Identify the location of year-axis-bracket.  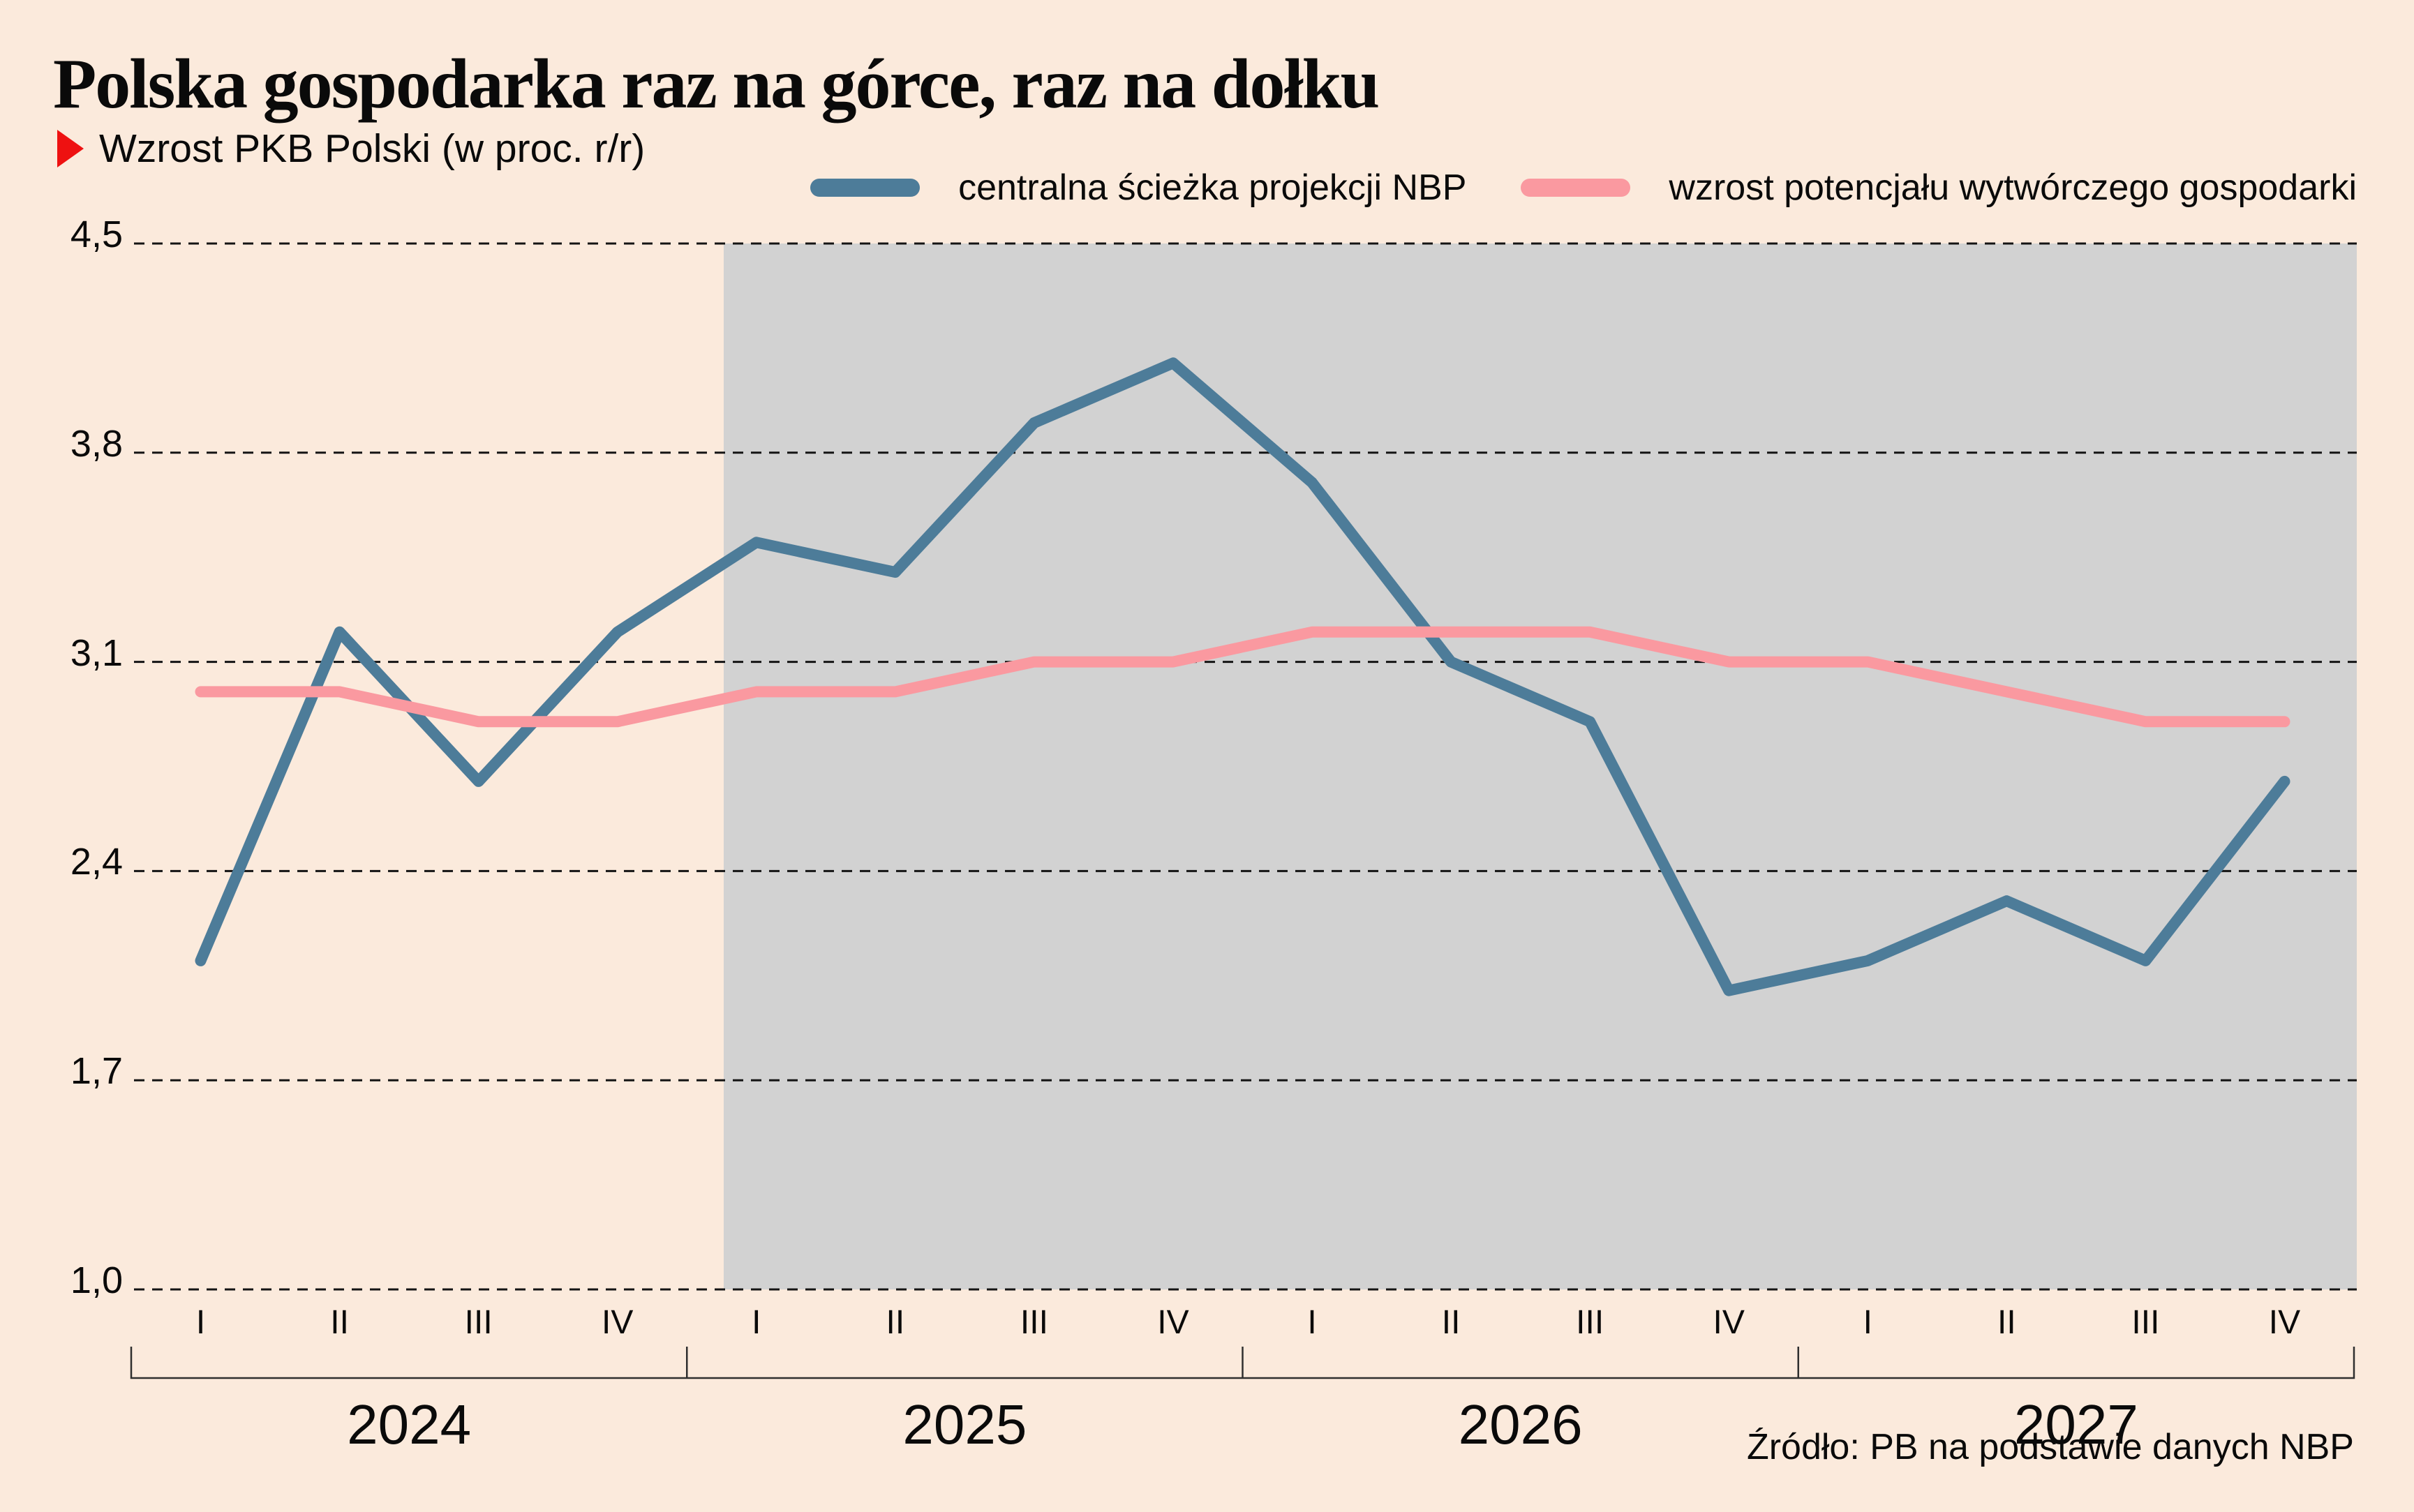
(1243, 1363).